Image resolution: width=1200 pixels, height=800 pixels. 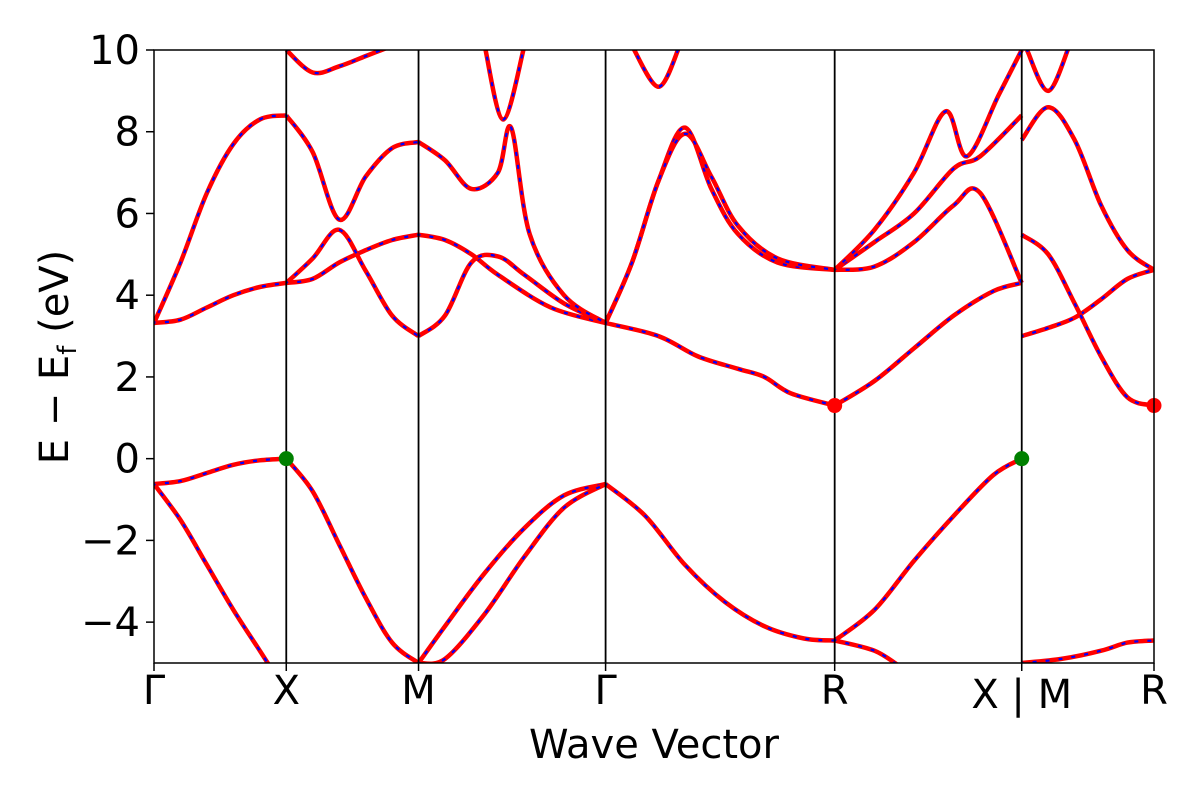 I want to click on y-axis-label: E − Ef (eV), so click(x=57, y=357).